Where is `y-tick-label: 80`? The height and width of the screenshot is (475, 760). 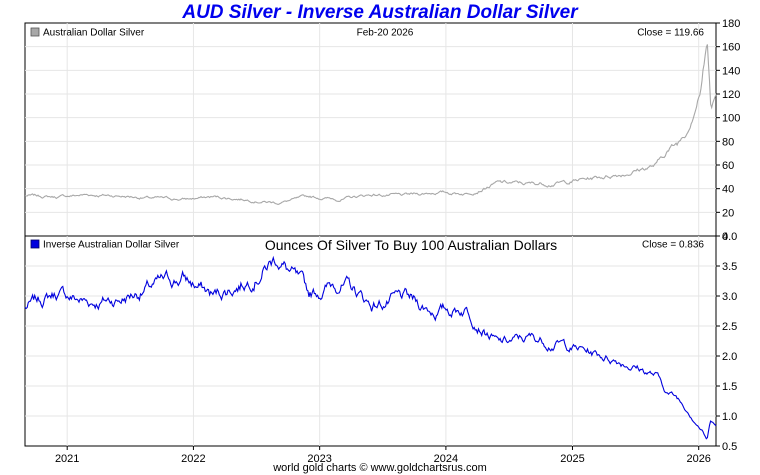 y-tick-label: 80 is located at coordinates (728, 142).